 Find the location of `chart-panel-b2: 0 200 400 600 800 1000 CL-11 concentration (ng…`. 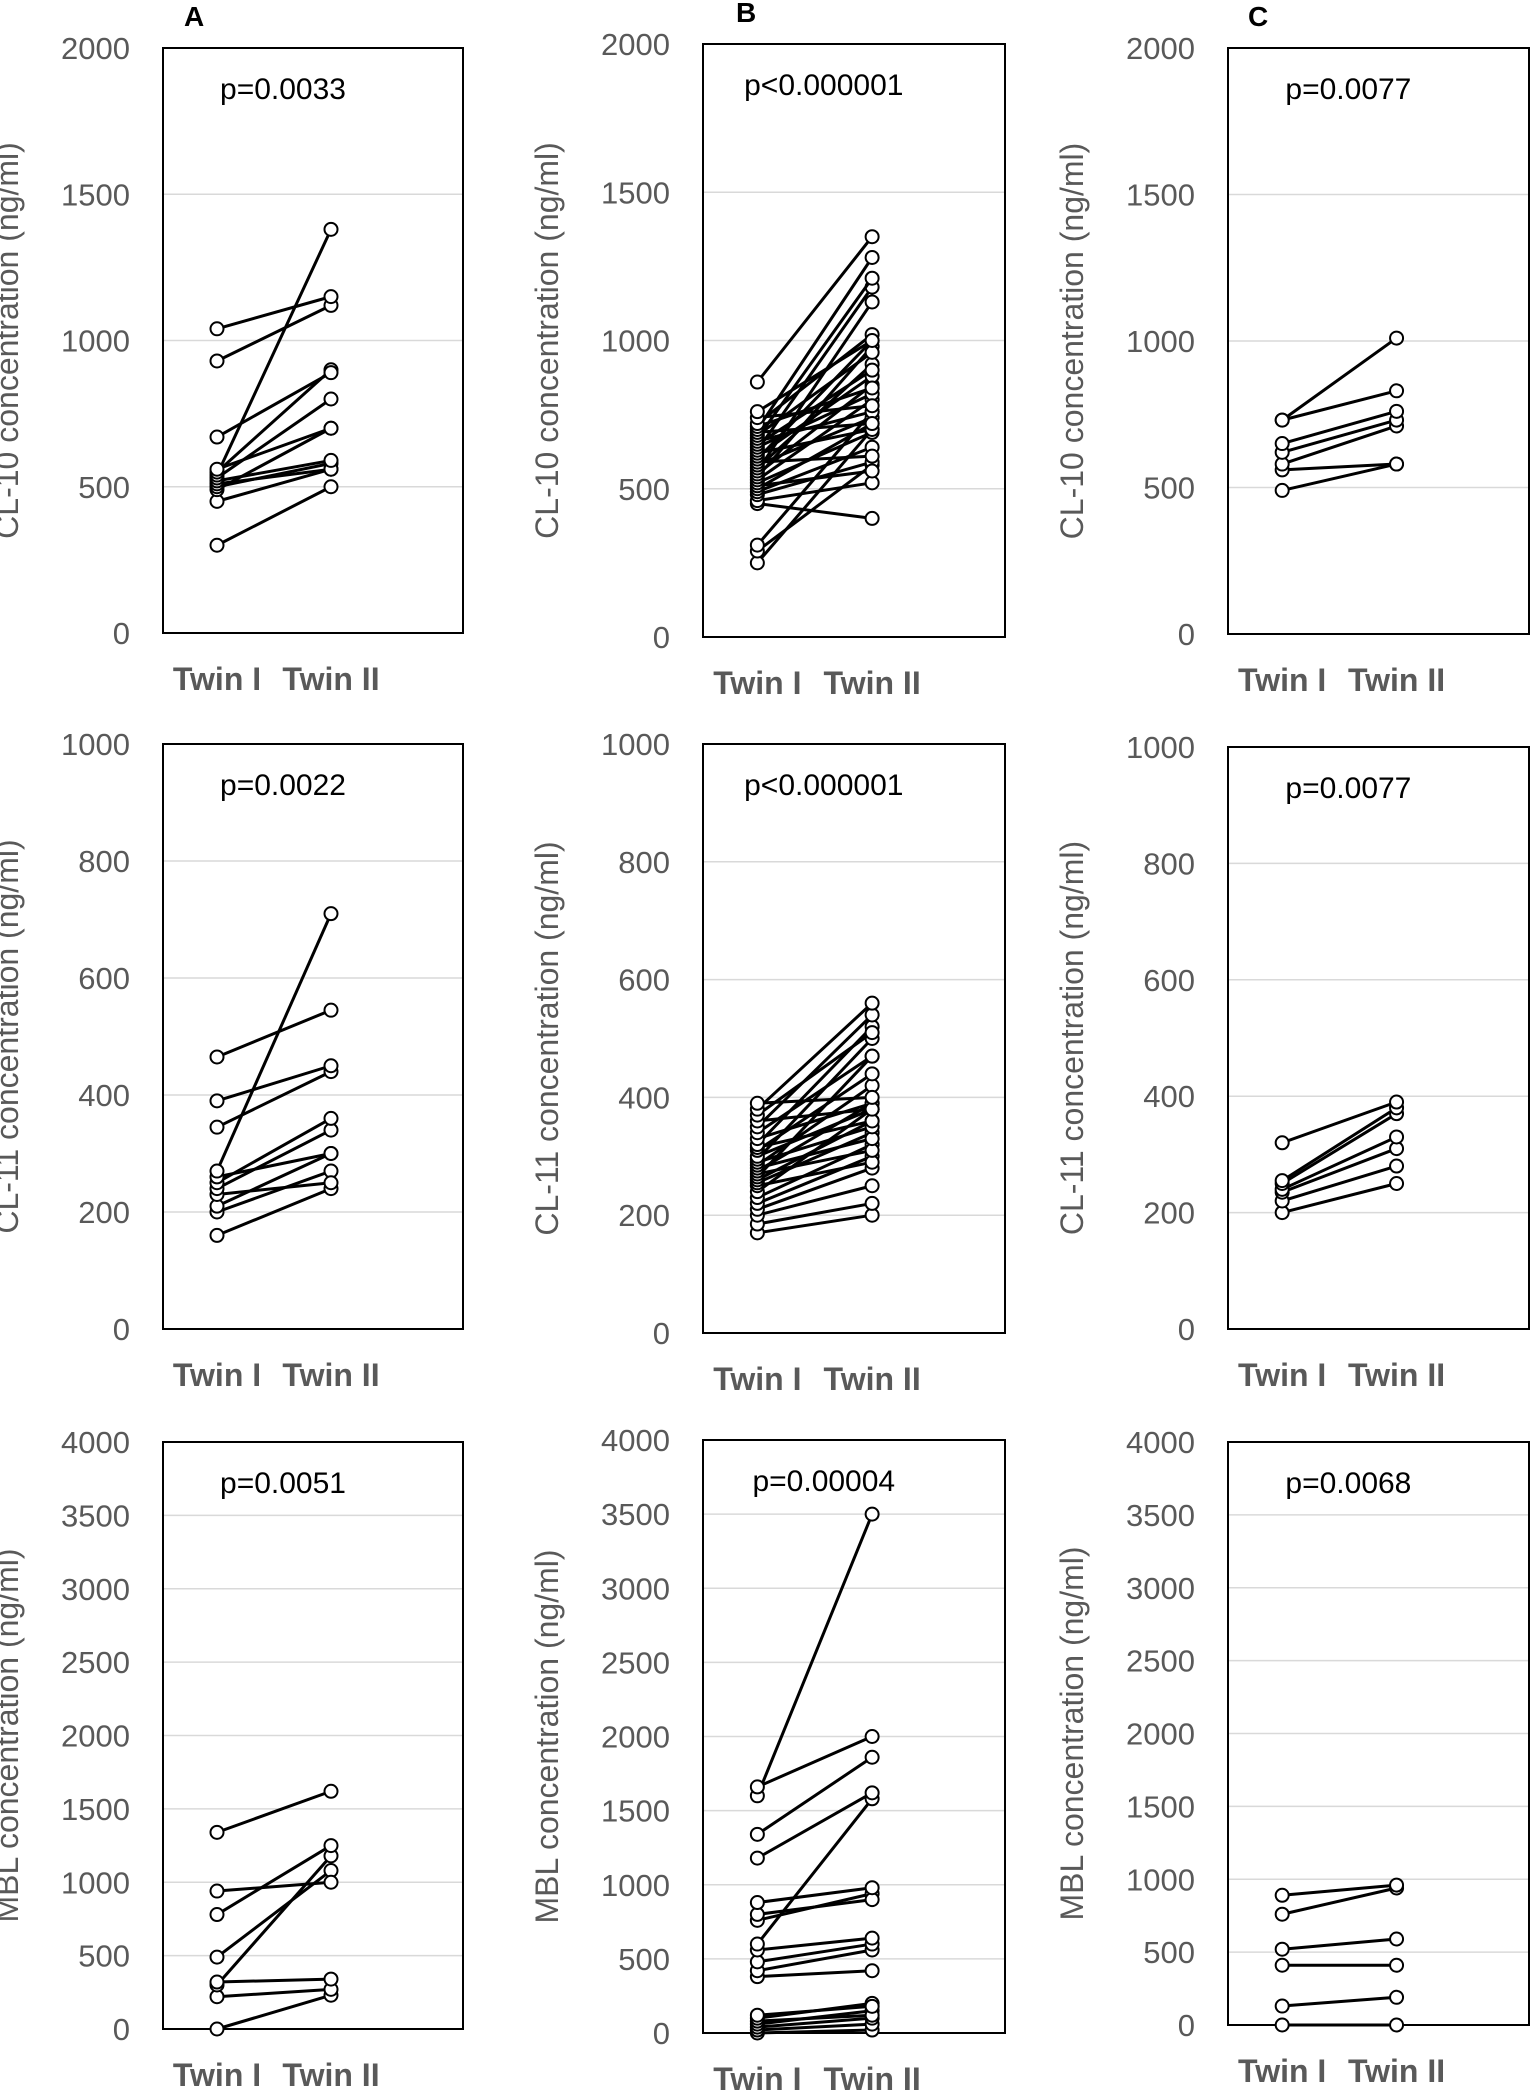

chart-panel-b2: 0 200 400 600 800 1000 CL-11 concentration (ng… is located at coordinates (767, 1062).